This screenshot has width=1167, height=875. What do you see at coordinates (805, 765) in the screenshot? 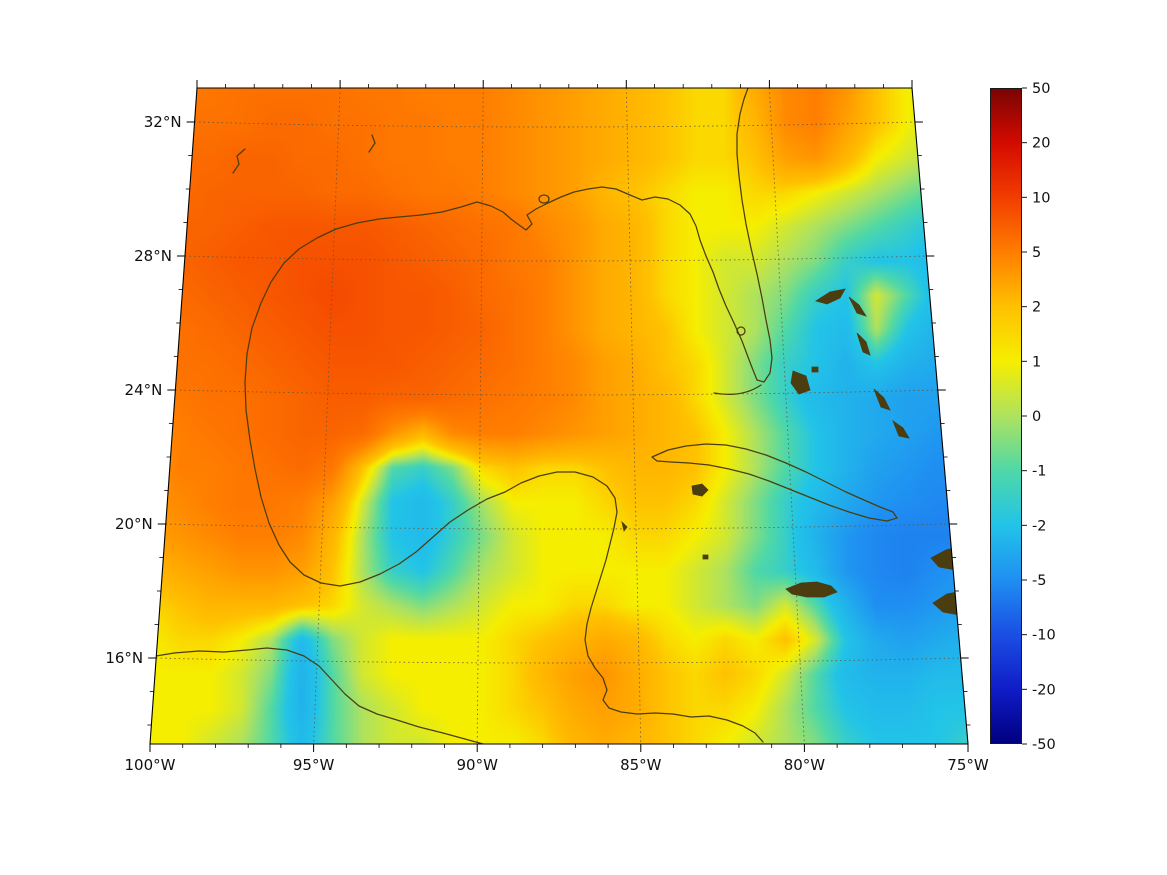
I see `lon-tick-label: 80°W` at bounding box center [805, 765].